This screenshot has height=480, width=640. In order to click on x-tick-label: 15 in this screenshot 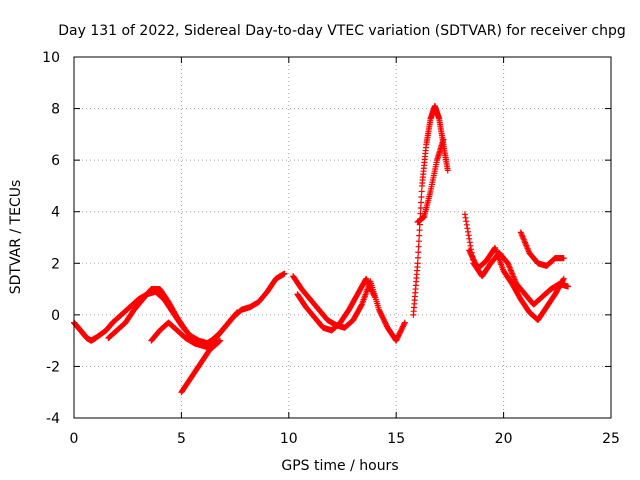, I will do `click(396, 439)`.